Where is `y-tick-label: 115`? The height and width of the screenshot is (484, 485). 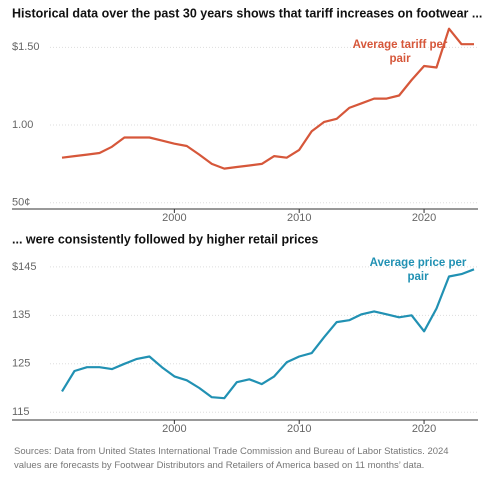 y-tick-label: 115 is located at coordinates (21, 412).